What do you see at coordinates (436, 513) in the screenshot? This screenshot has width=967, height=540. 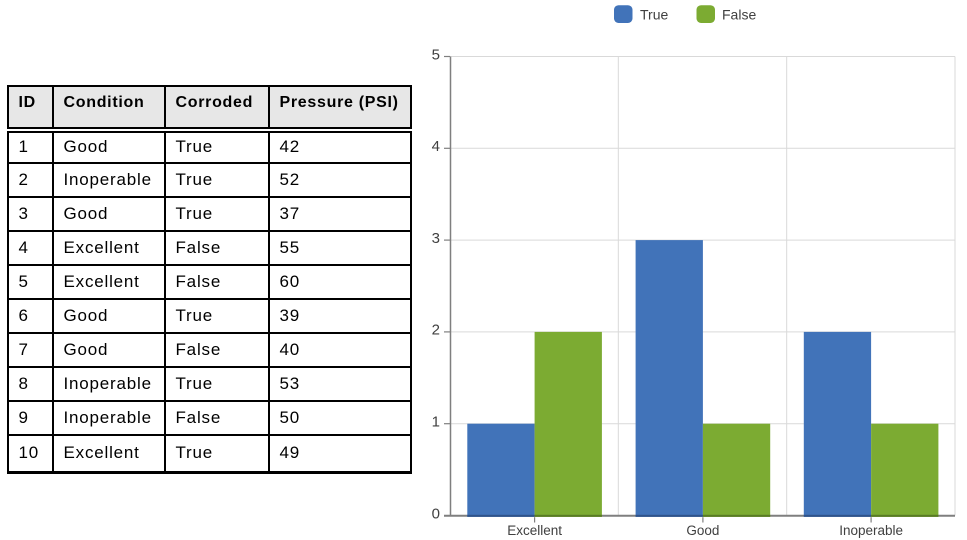 I see `svg-text: 0` at bounding box center [436, 513].